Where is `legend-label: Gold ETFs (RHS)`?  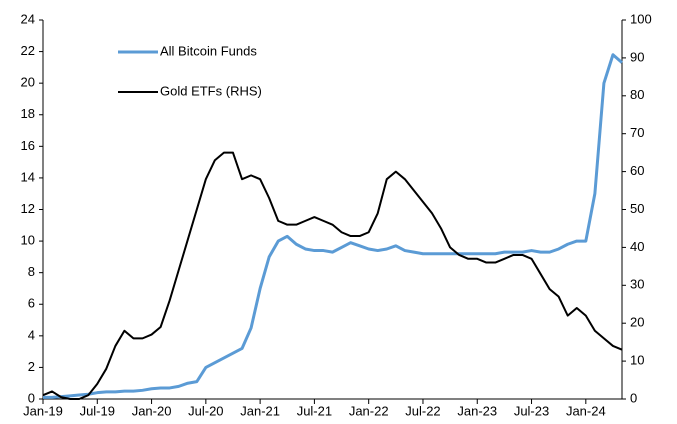 legend-label: Gold ETFs (RHS) is located at coordinates (211, 90).